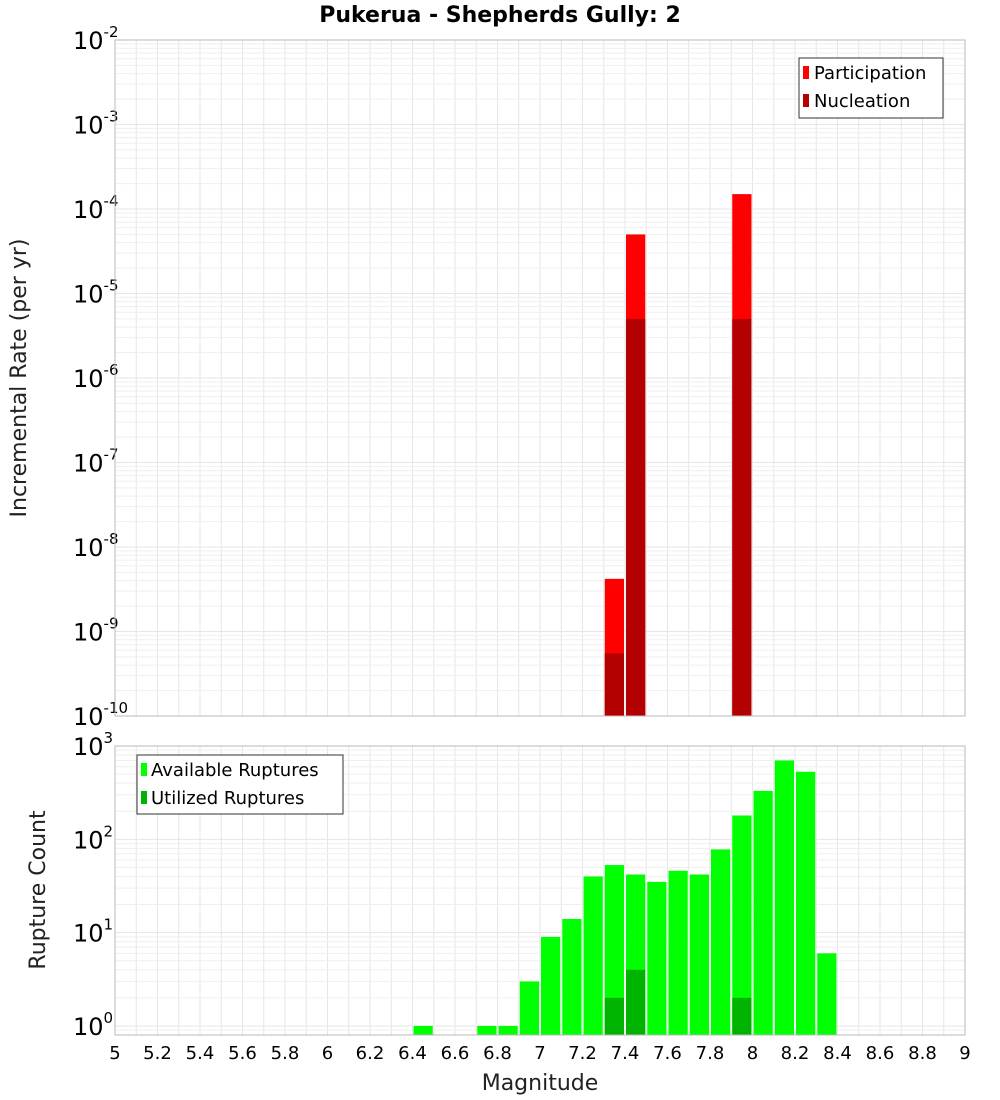  Describe the element at coordinates (114, 1053) in the screenshot. I see `x-tick-label: 5` at that location.